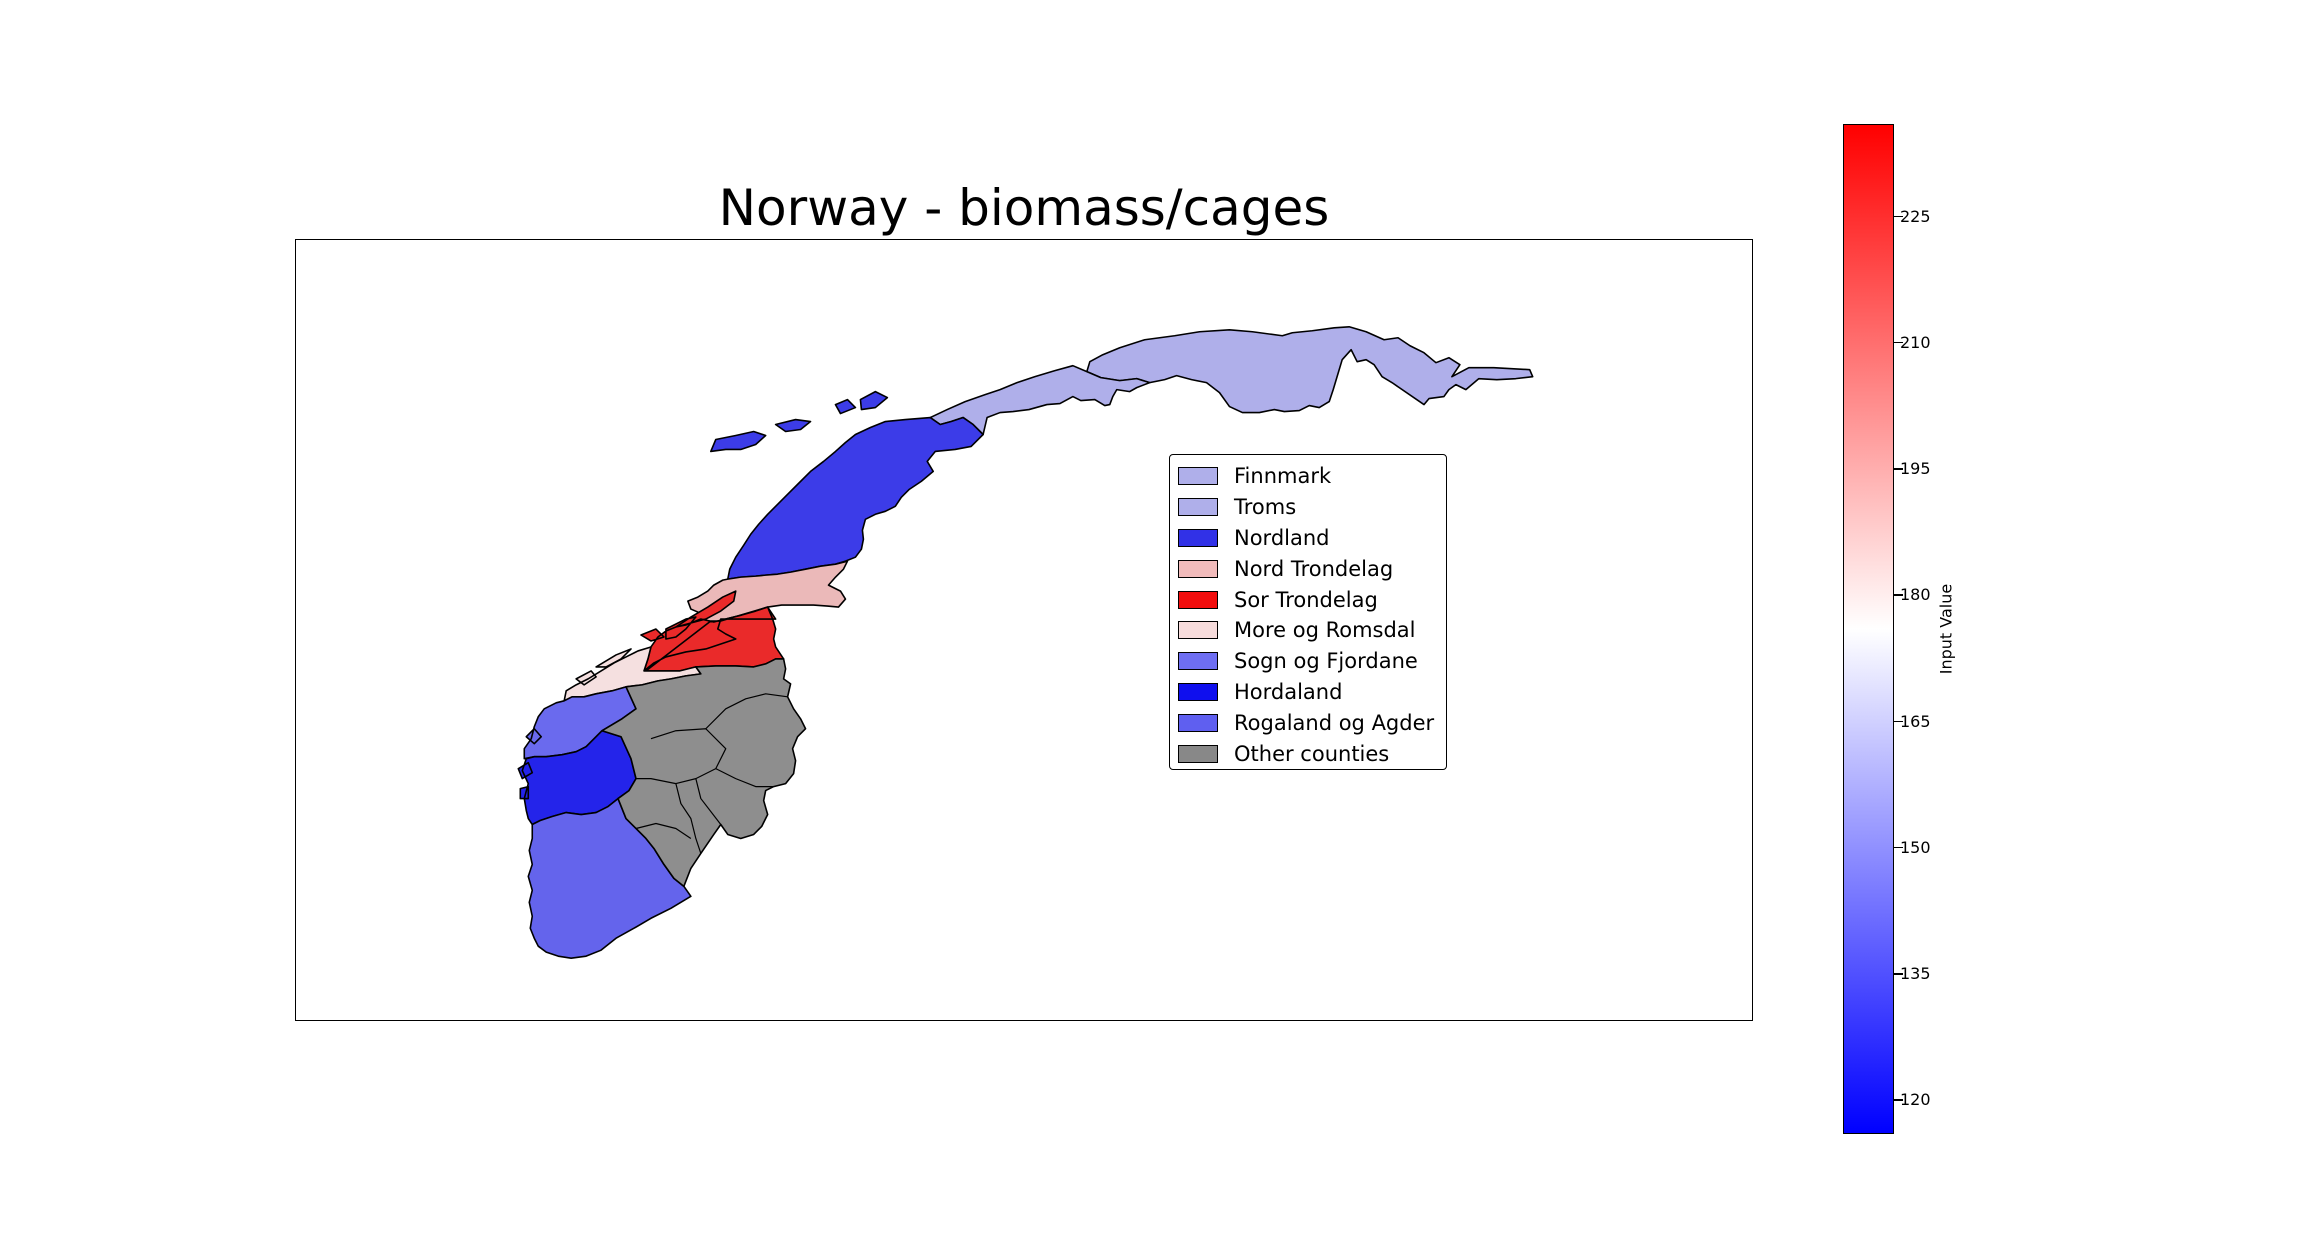 Image resolution: width=2318 pixels, height=1242 pixels. I want to click on legend-item: Nord Trondelag, so click(1312, 568).